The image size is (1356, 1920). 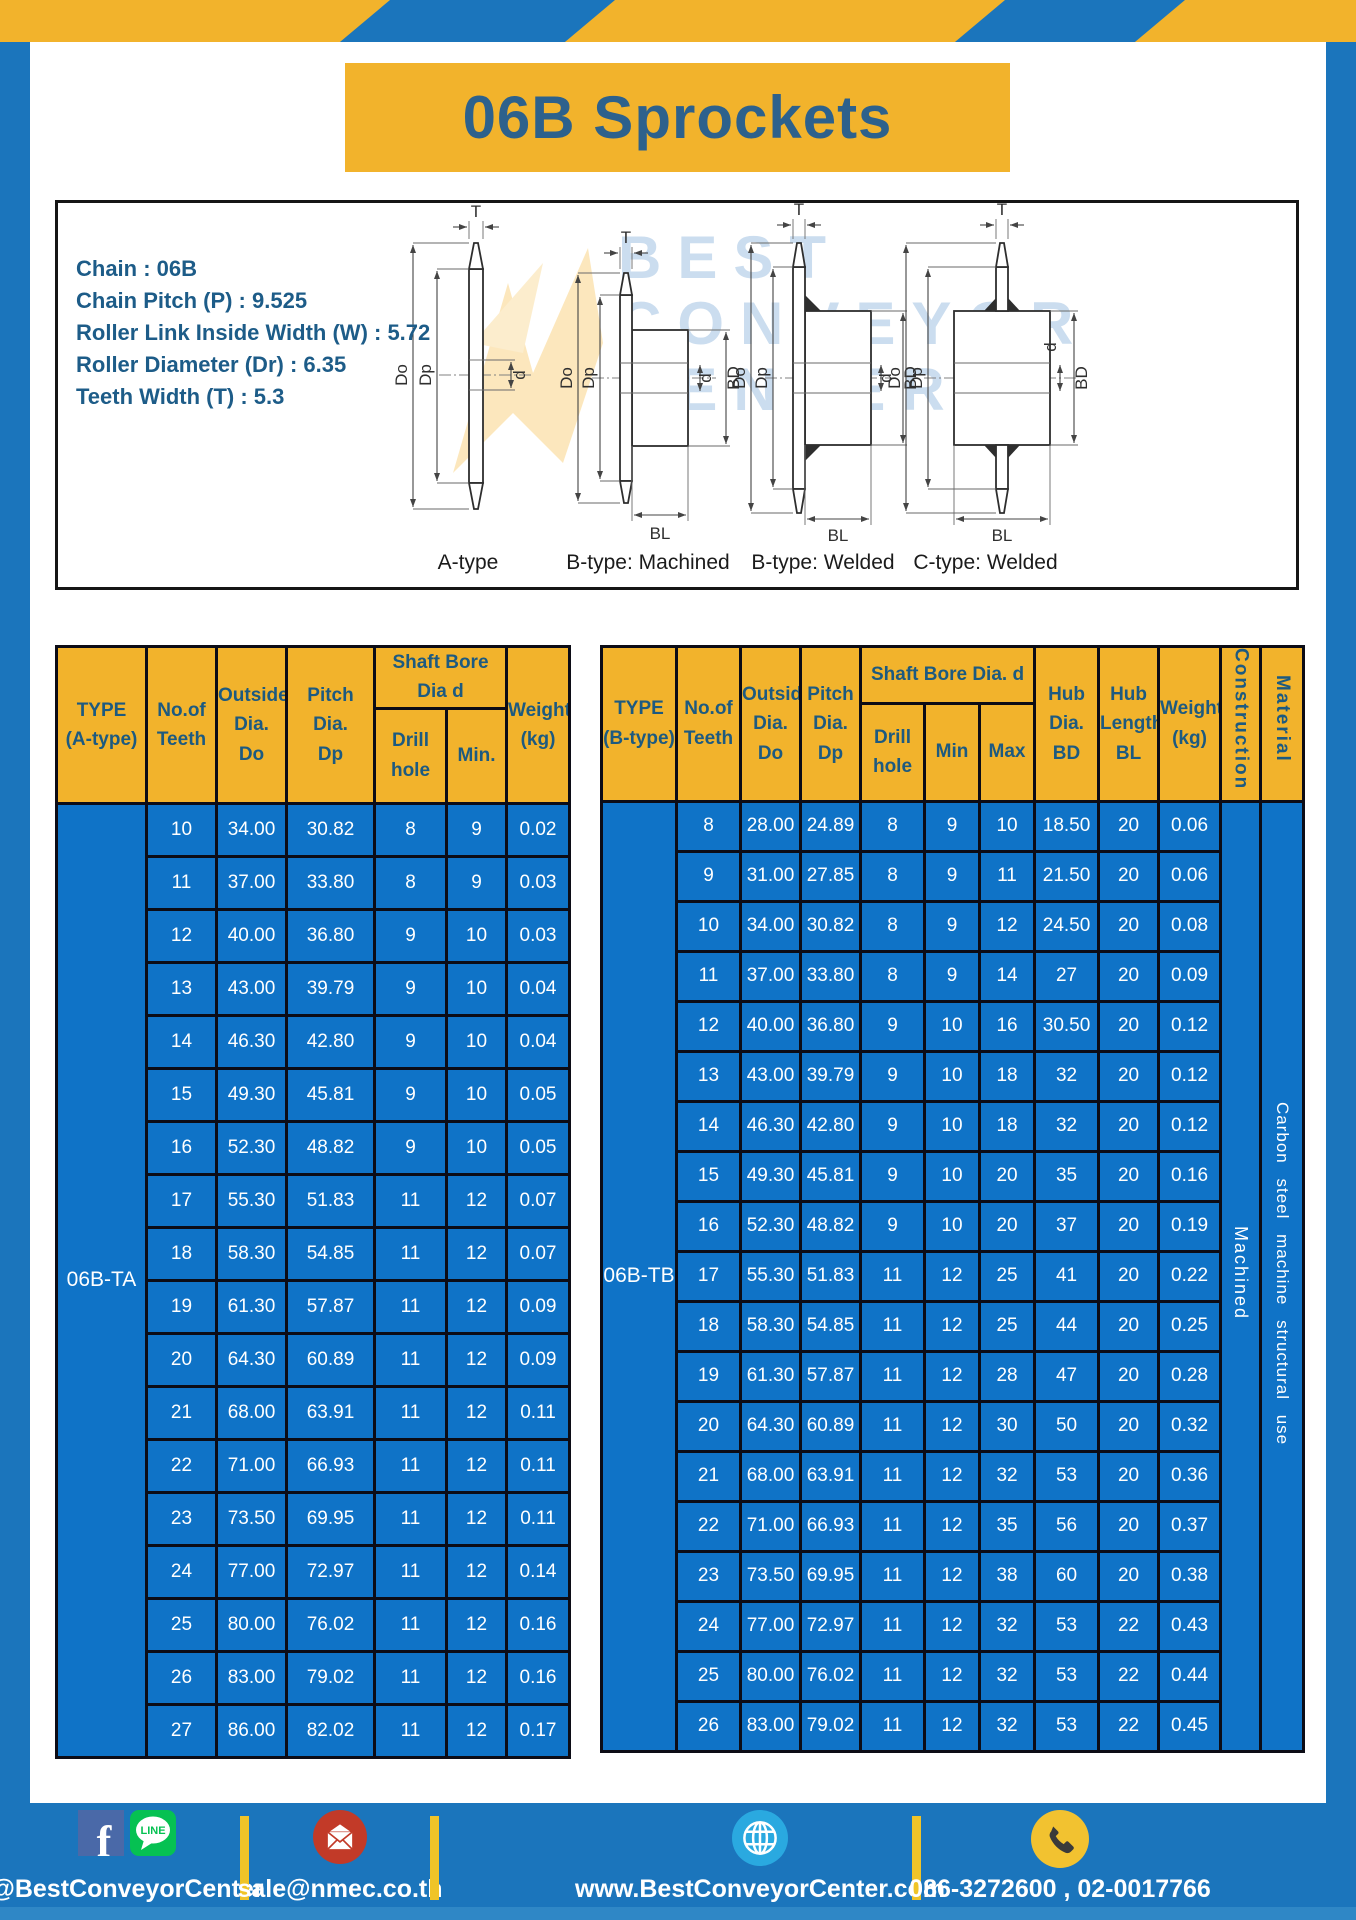 I want to click on table-row: 11 37.00 33.80 8 9 14 27 20 0.09, so click(x=953, y=976).